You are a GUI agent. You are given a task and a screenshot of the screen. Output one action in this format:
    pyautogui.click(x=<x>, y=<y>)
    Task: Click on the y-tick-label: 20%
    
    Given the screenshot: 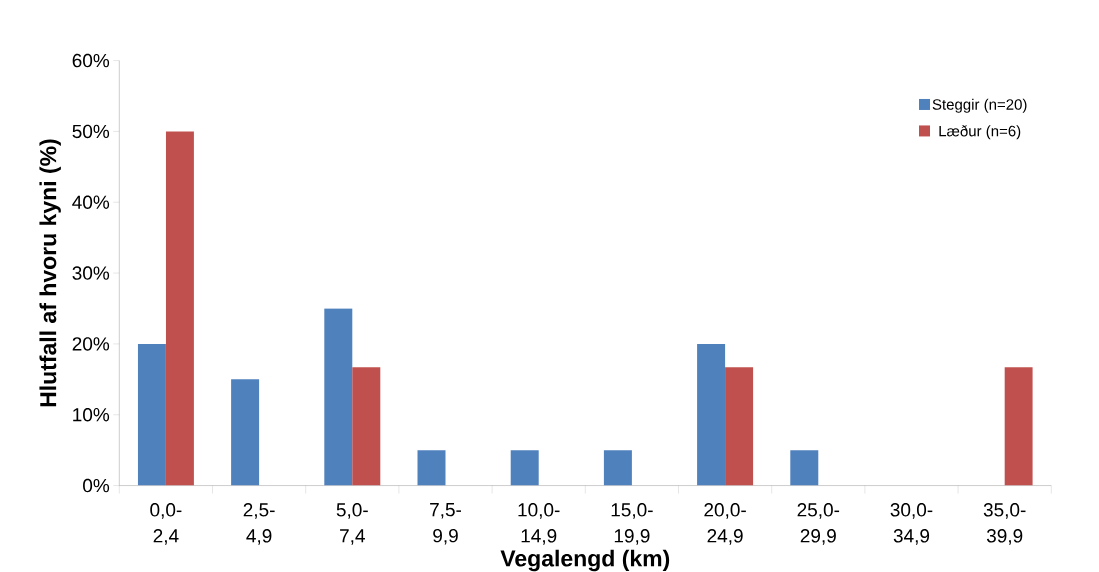 What is the action you would take?
    pyautogui.click(x=91, y=344)
    